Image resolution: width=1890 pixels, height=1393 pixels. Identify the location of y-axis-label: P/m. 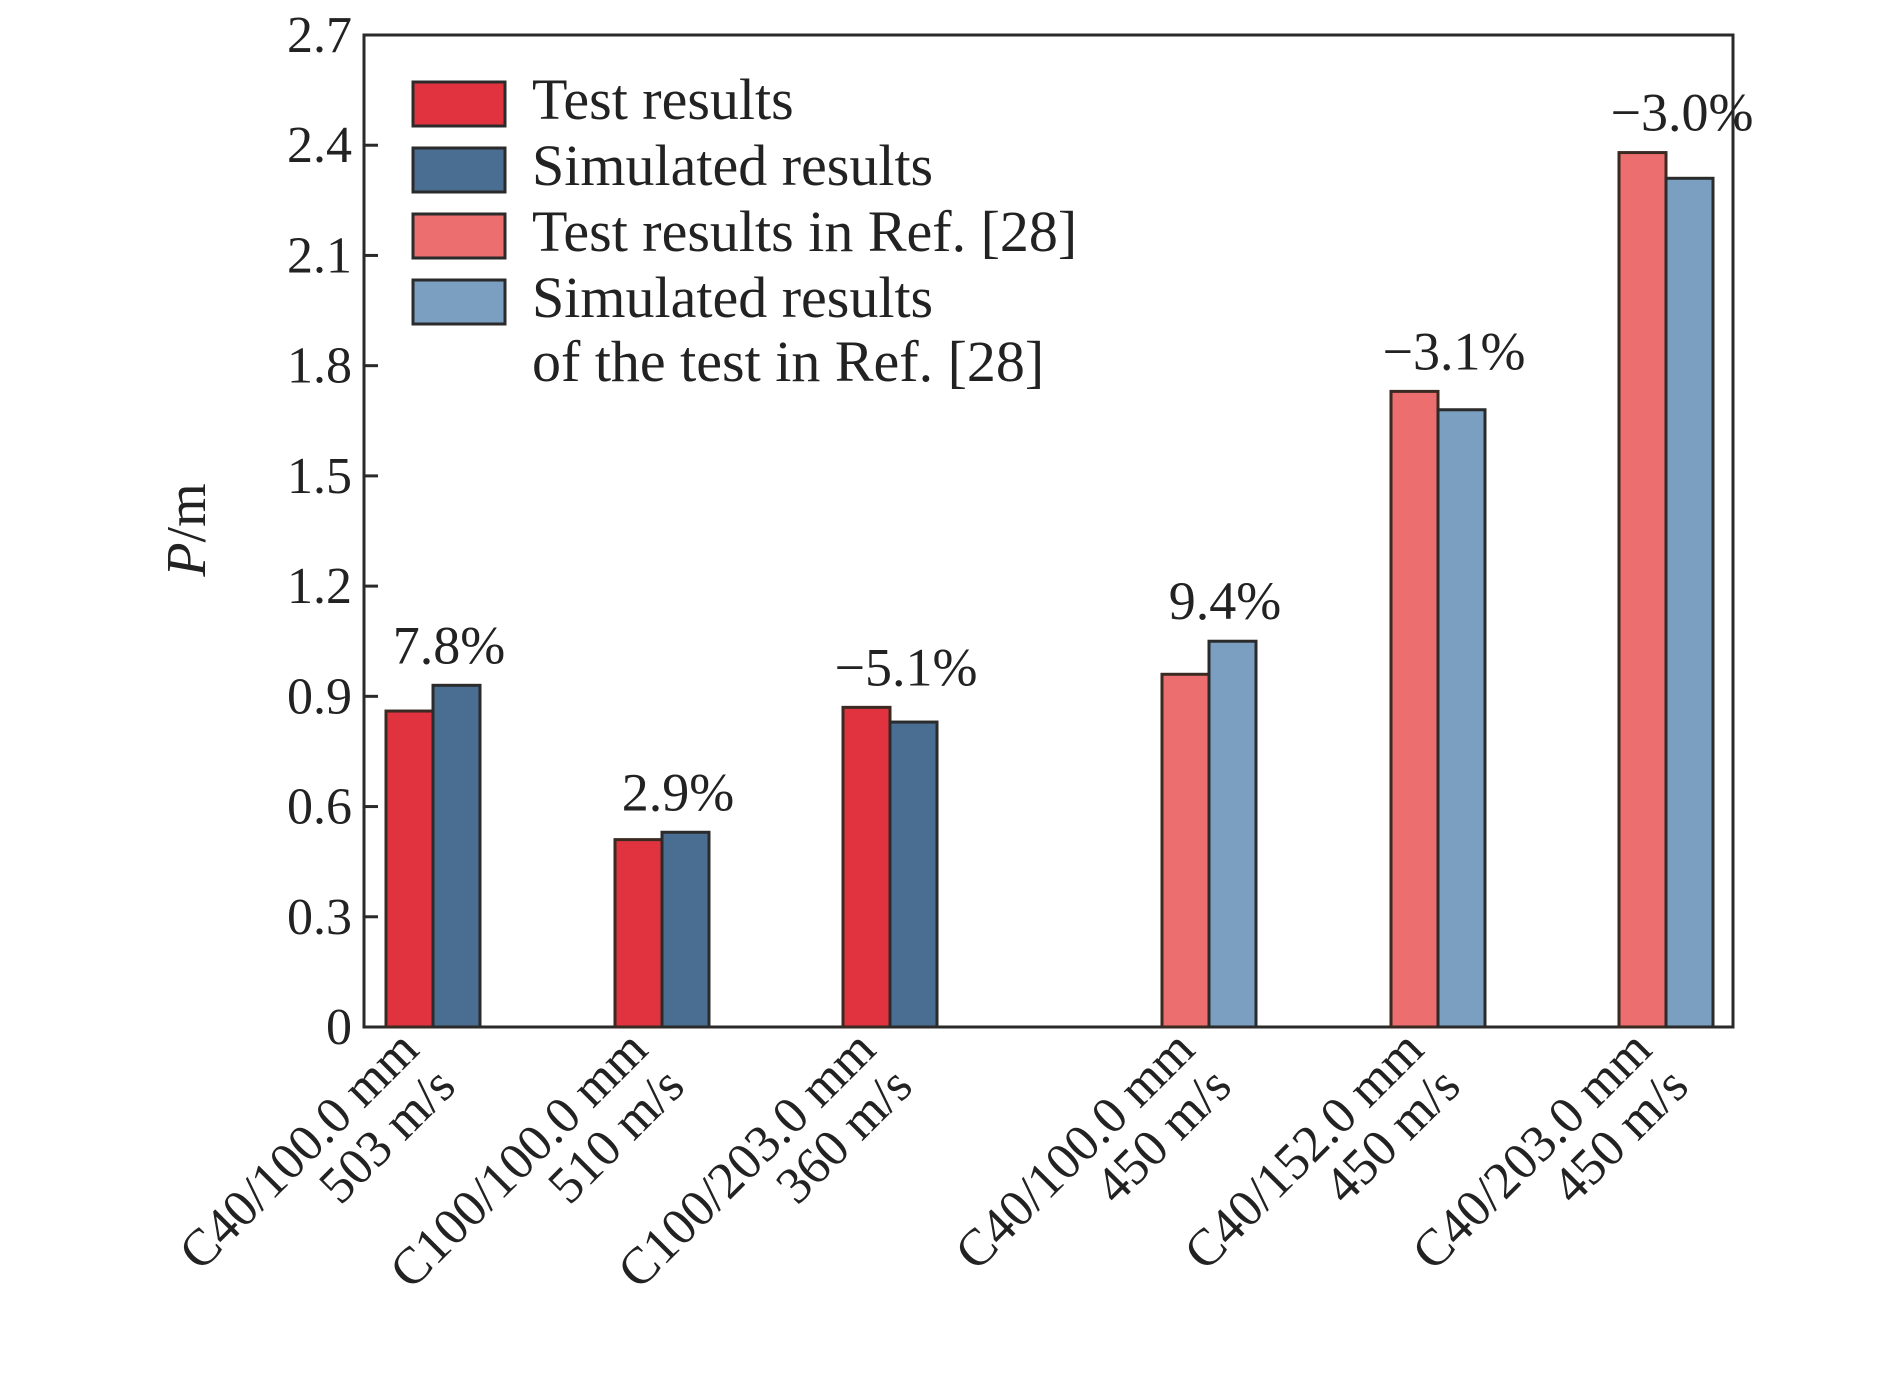
(187, 530).